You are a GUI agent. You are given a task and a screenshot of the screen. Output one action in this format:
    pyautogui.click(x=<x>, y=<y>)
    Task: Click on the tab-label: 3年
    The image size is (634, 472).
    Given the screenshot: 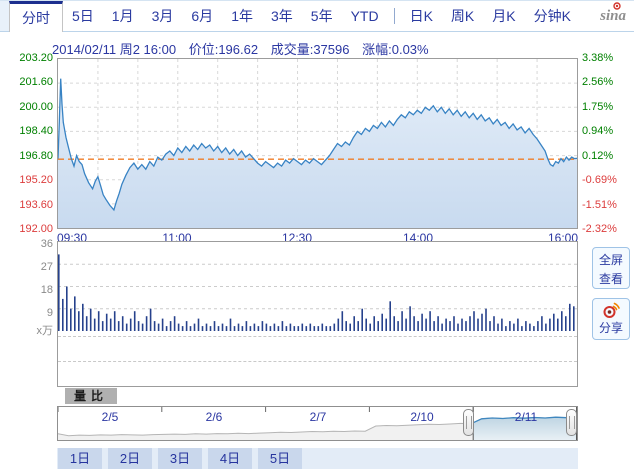 What is the action you would take?
    pyautogui.click(x=281, y=16)
    